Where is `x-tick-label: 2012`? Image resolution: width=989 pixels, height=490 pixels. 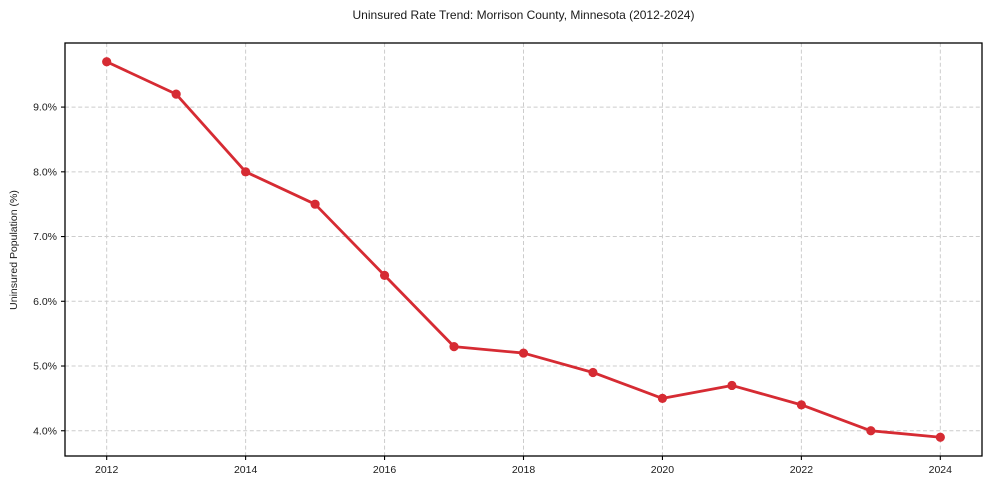 x-tick-label: 2012 is located at coordinates (107, 470).